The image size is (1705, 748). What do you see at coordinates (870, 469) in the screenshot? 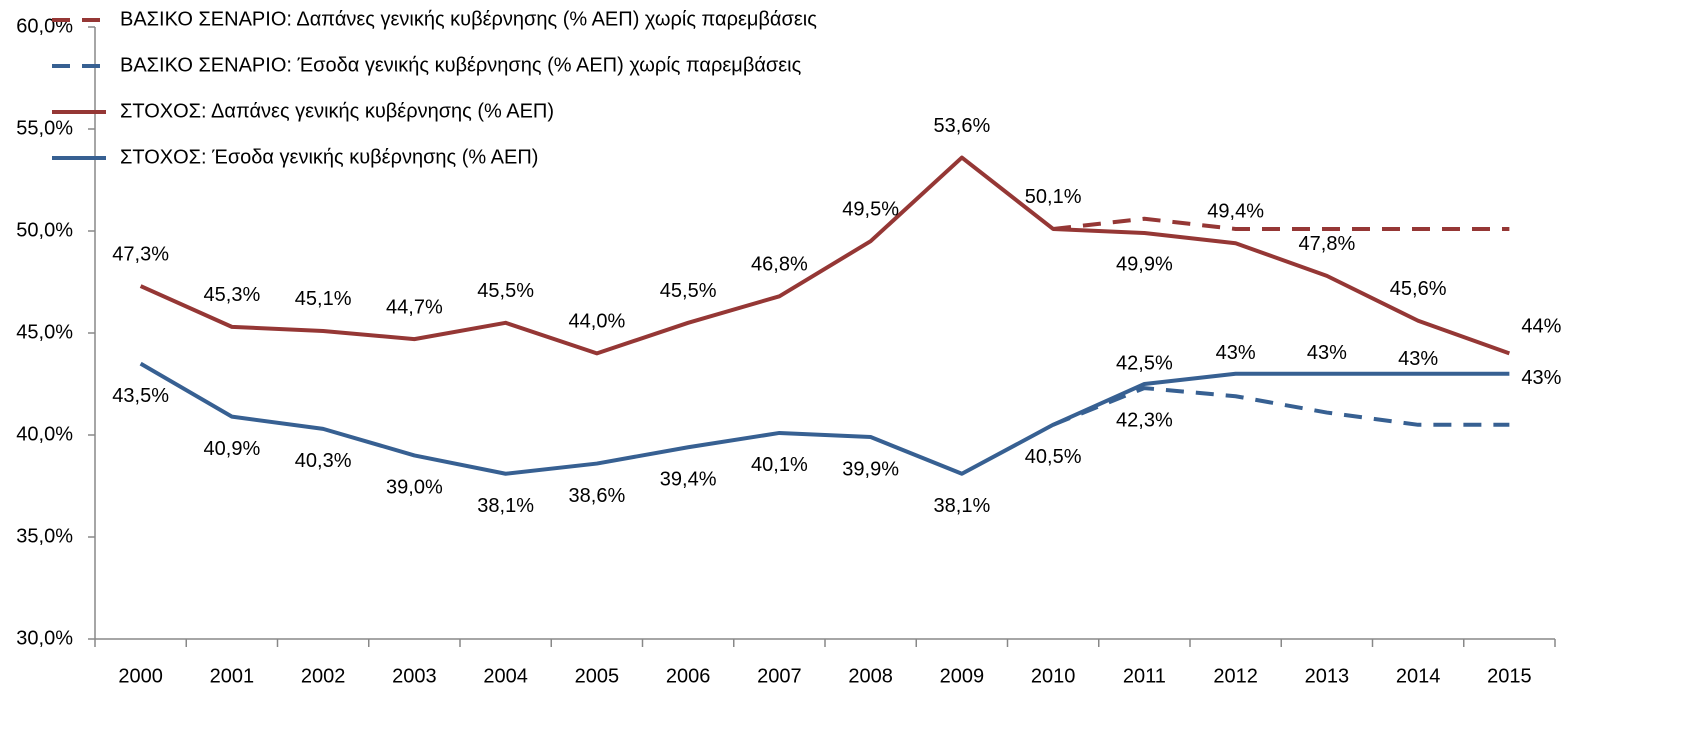
I see `data-label: 39,9%` at bounding box center [870, 469].